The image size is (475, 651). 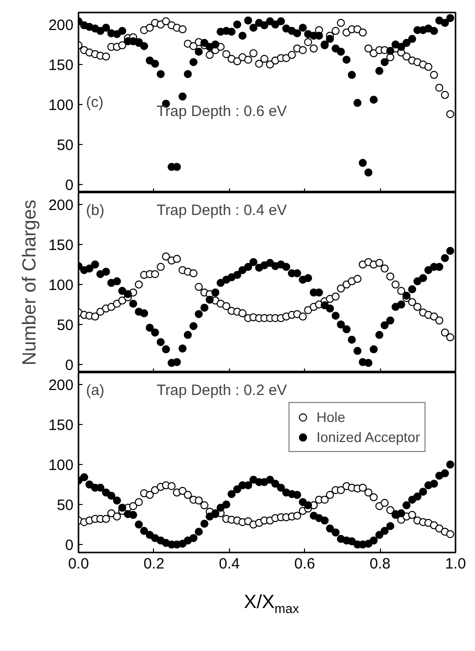 I want to click on annotation: (b), so click(x=95, y=210).